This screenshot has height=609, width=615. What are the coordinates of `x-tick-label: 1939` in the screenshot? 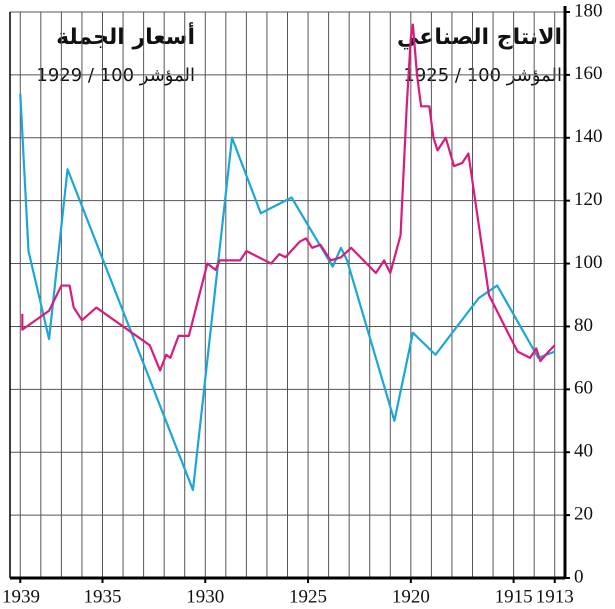 It's located at (21, 596).